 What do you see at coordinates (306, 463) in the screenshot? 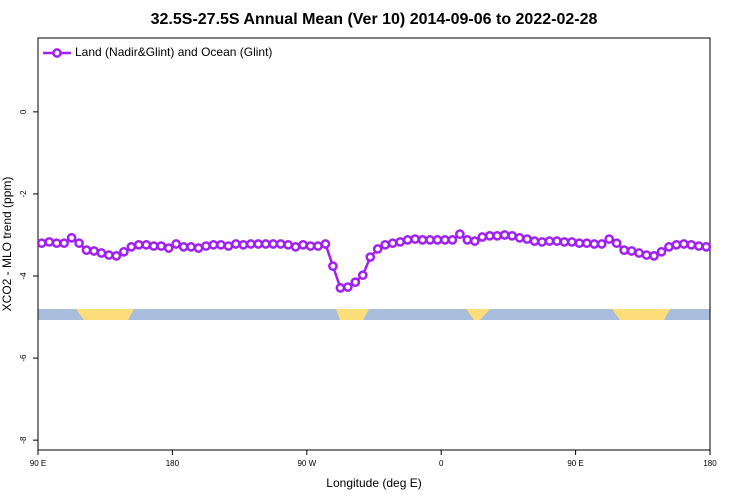
I see `x-tick-label: 90 W` at bounding box center [306, 463].